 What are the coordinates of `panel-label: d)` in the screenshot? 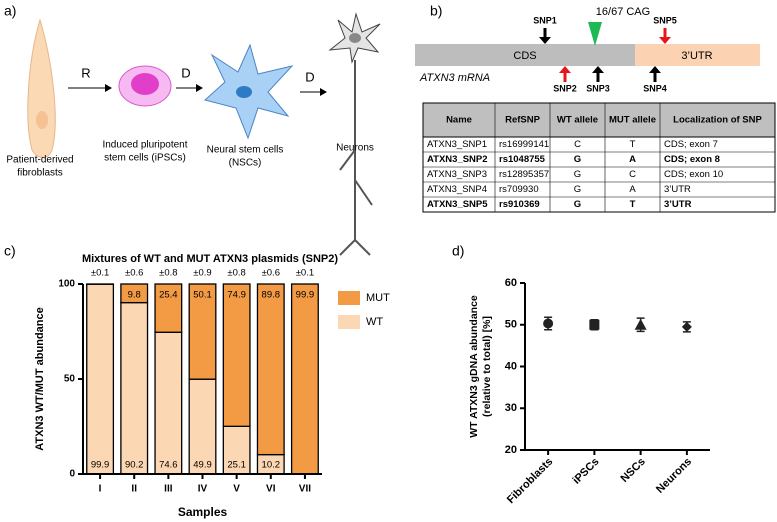 It's located at (458, 251).